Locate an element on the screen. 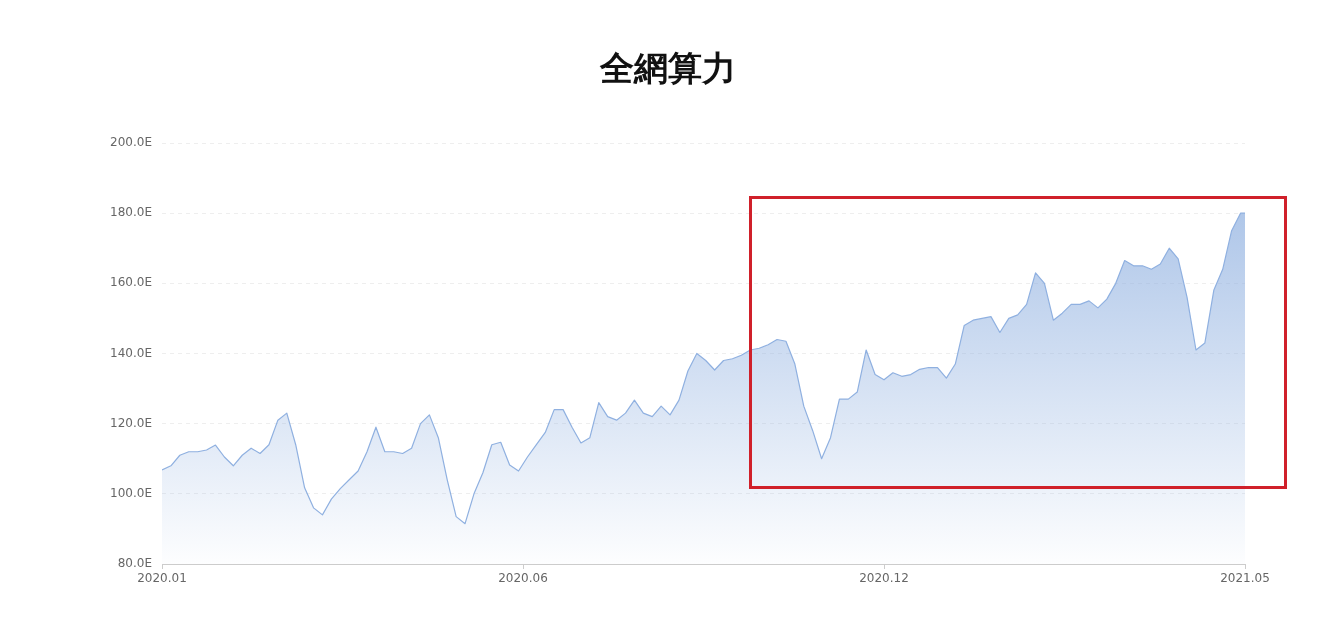 This screenshot has width=1335, height=640. x-tick-label: 2020.06 is located at coordinates (523, 578).